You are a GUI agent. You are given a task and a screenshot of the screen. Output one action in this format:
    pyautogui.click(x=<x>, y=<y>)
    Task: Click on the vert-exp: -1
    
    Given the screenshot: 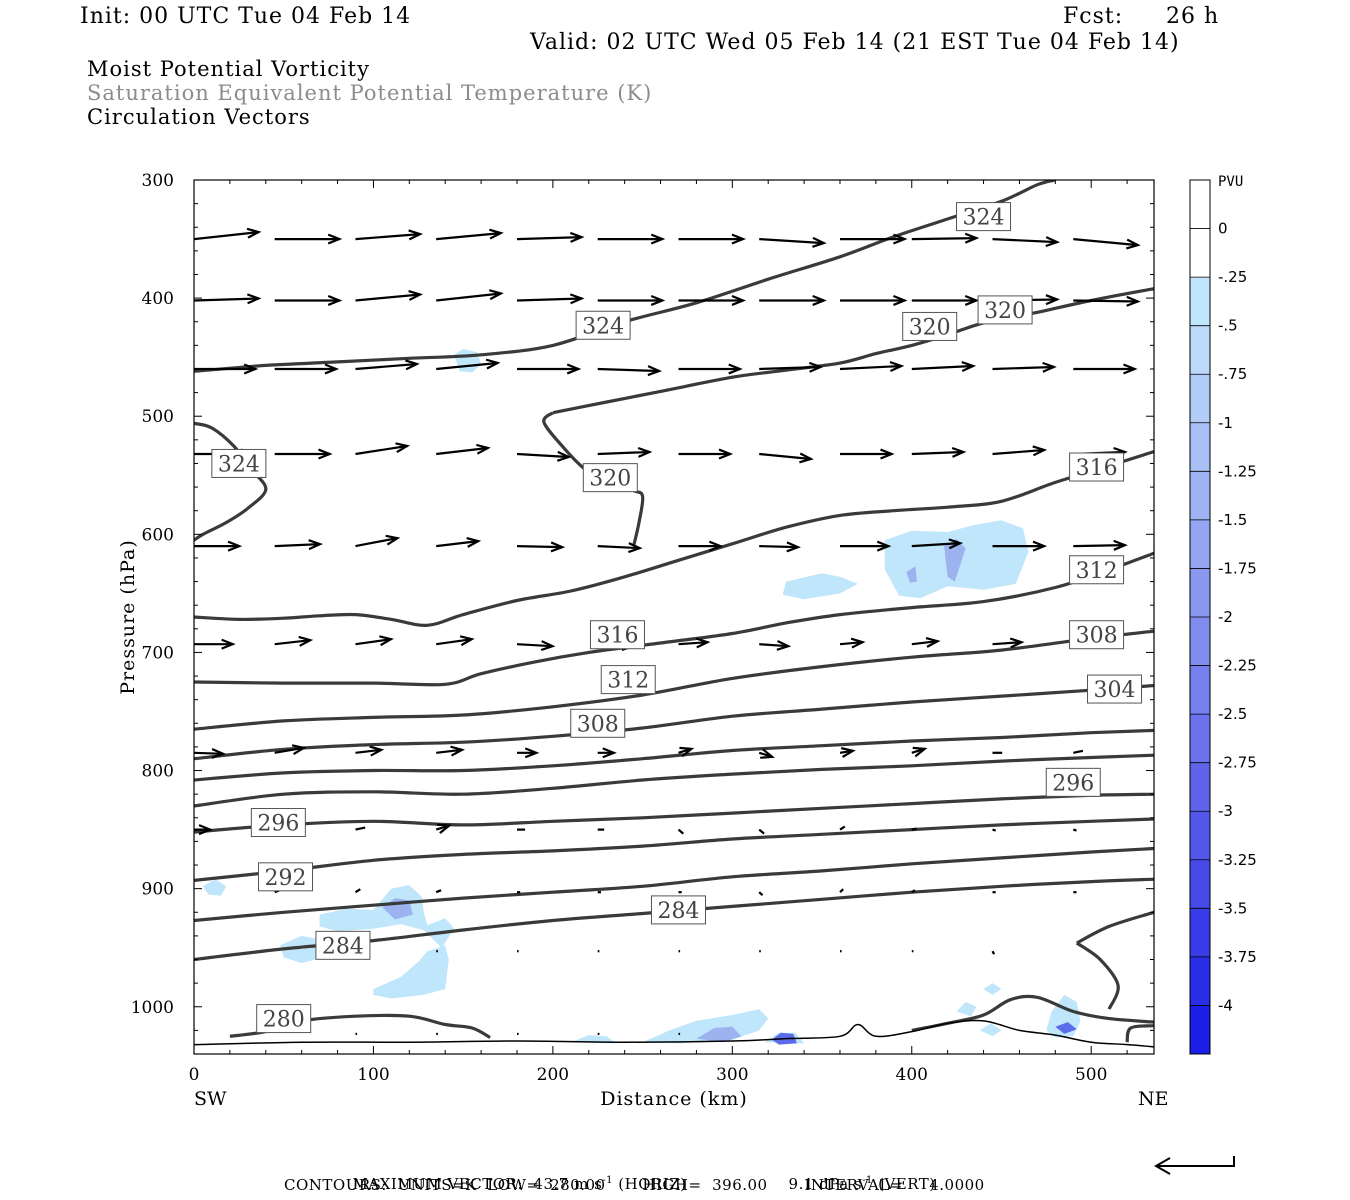 What is the action you would take?
    pyautogui.click(x=867, y=1180)
    